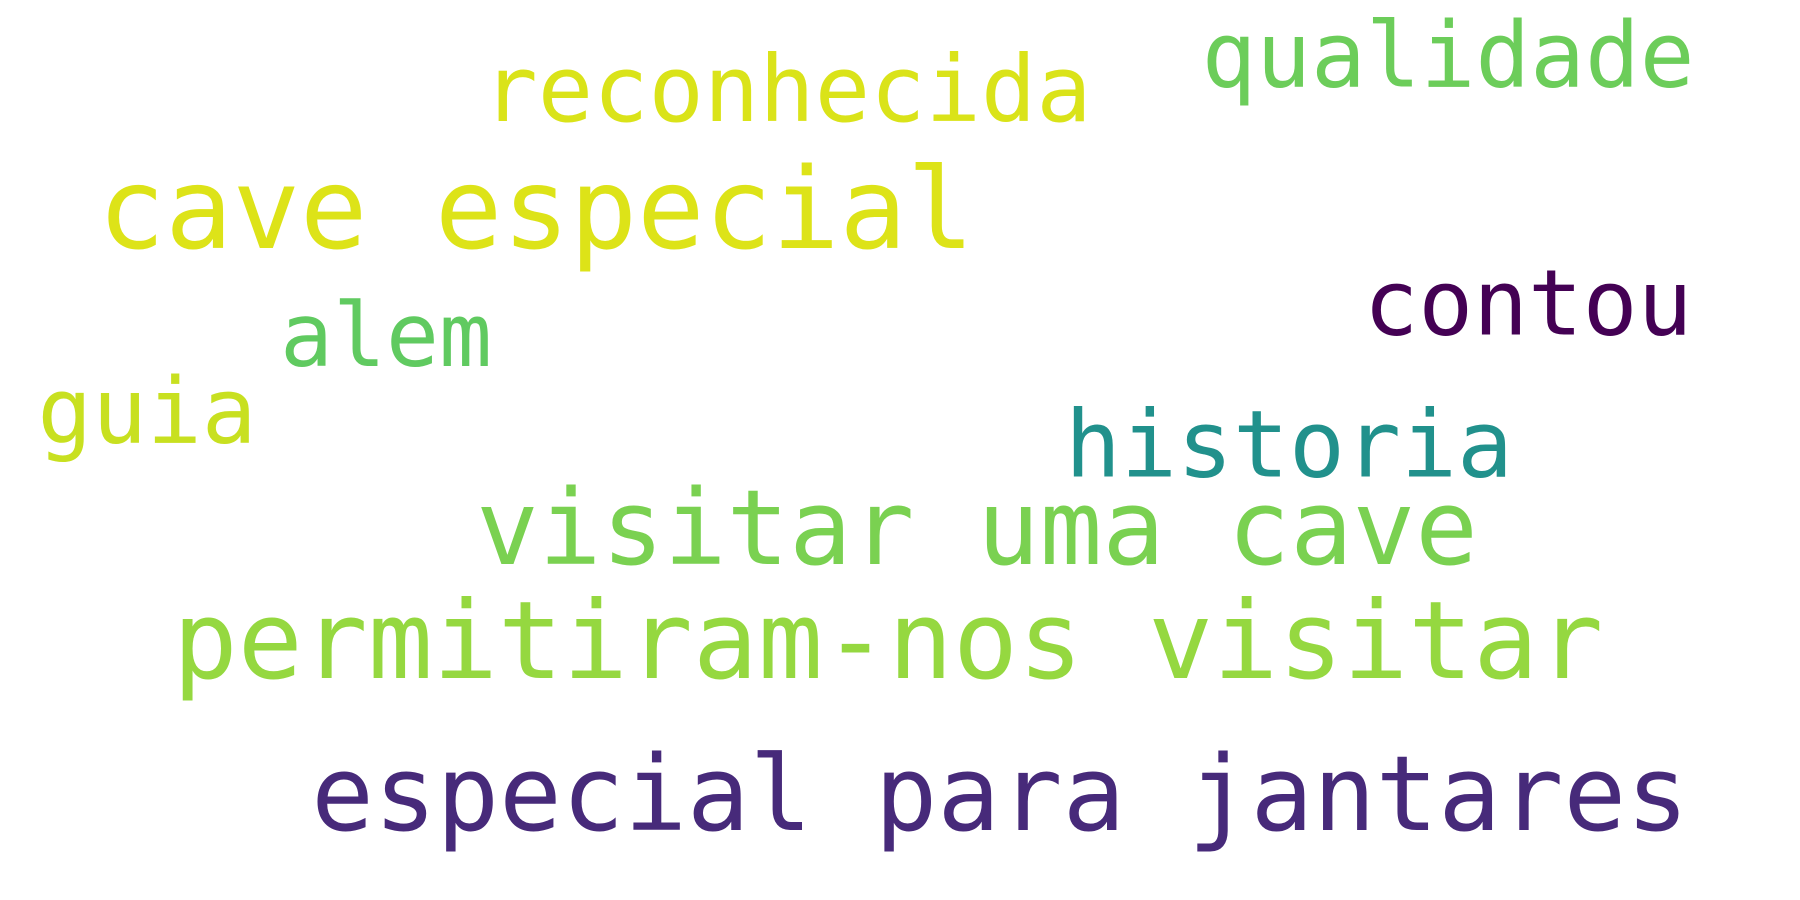 This screenshot has height=900, width=1800. I want to click on word-contou: contou, so click(1528, 304).